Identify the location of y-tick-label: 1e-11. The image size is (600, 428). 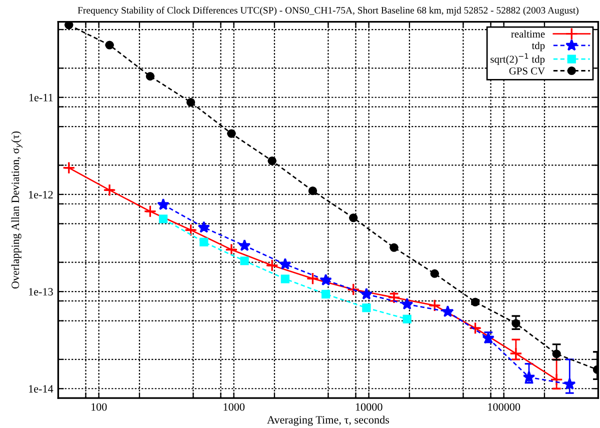
(41, 98).